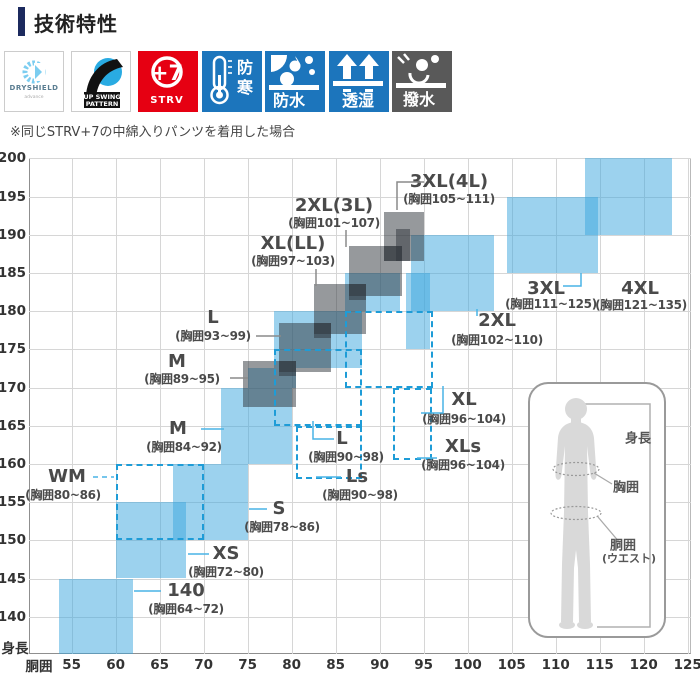 The height and width of the screenshot is (676, 700). What do you see at coordinates (449, 199) in the screenshot?
I see `size-sublabel-3xl-4l: (胸囲105~111)` at bounding box center [449, 199].